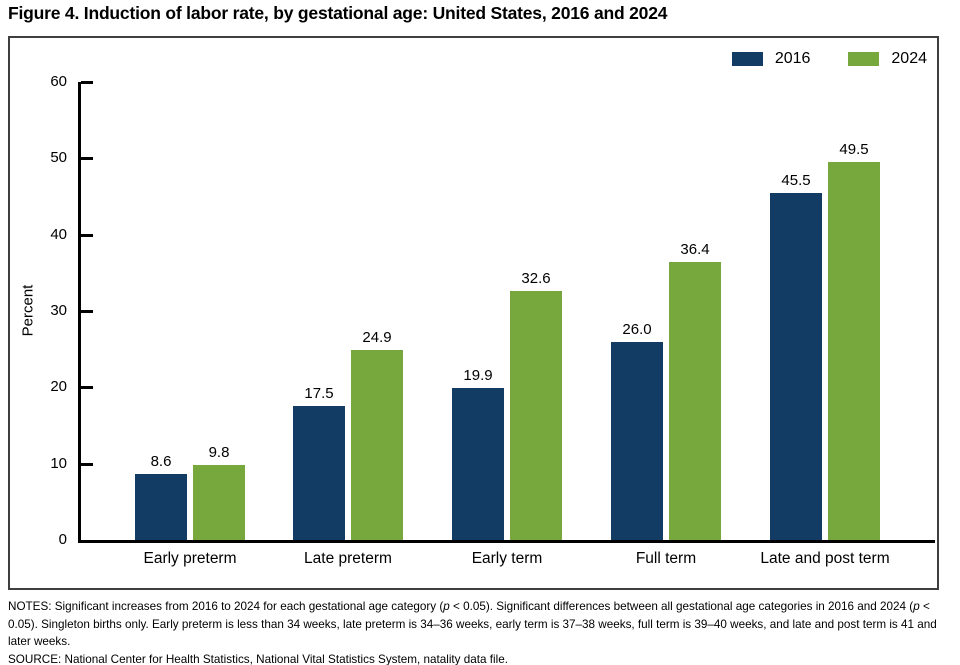 The width and height of the screenshot is (960, 665). What do you see at coordinates (377, 337) in the screenshot?
I see `bar-value-2024-late-preterm: 24.9` at bounding box center [377, 337].